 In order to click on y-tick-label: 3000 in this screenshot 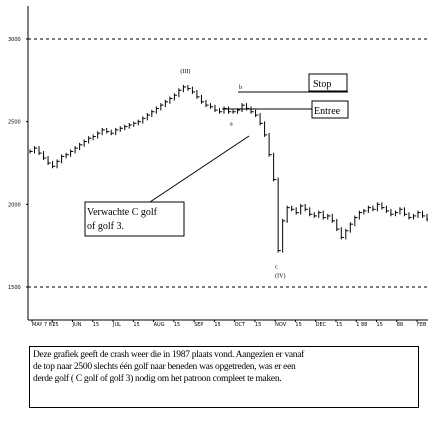, I will do `click(14, 40)`.